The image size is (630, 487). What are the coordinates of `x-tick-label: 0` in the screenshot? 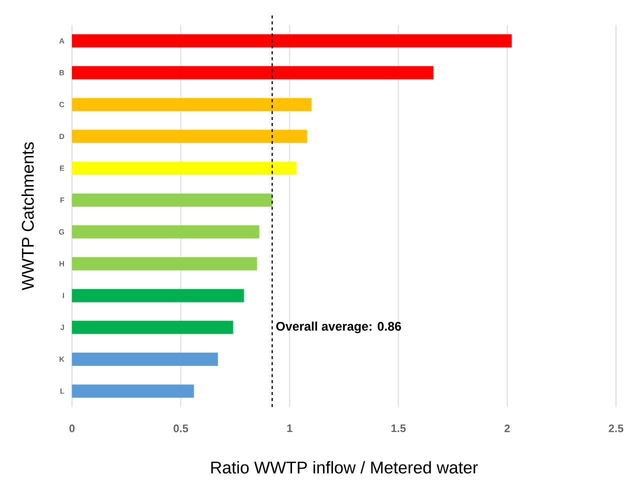 It's located at (72, 428).